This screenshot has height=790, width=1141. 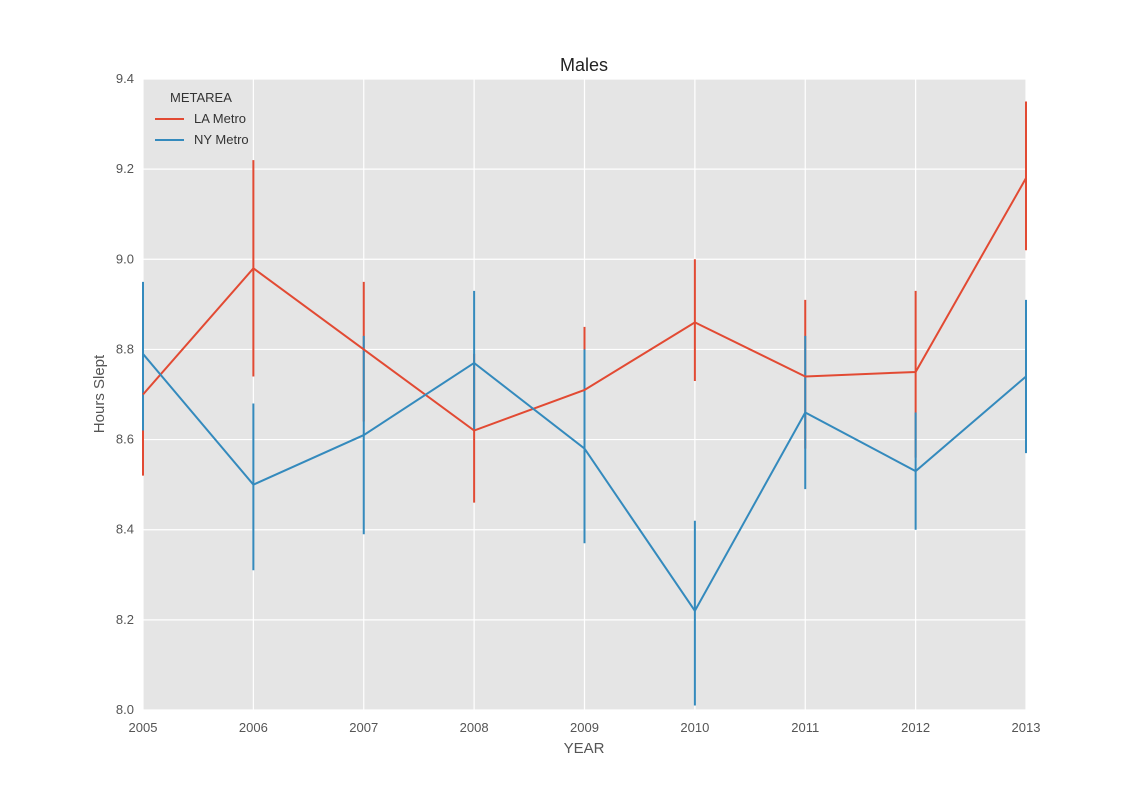 I want to click on y-tick-label: 9.4, so click(x=125, y=78).